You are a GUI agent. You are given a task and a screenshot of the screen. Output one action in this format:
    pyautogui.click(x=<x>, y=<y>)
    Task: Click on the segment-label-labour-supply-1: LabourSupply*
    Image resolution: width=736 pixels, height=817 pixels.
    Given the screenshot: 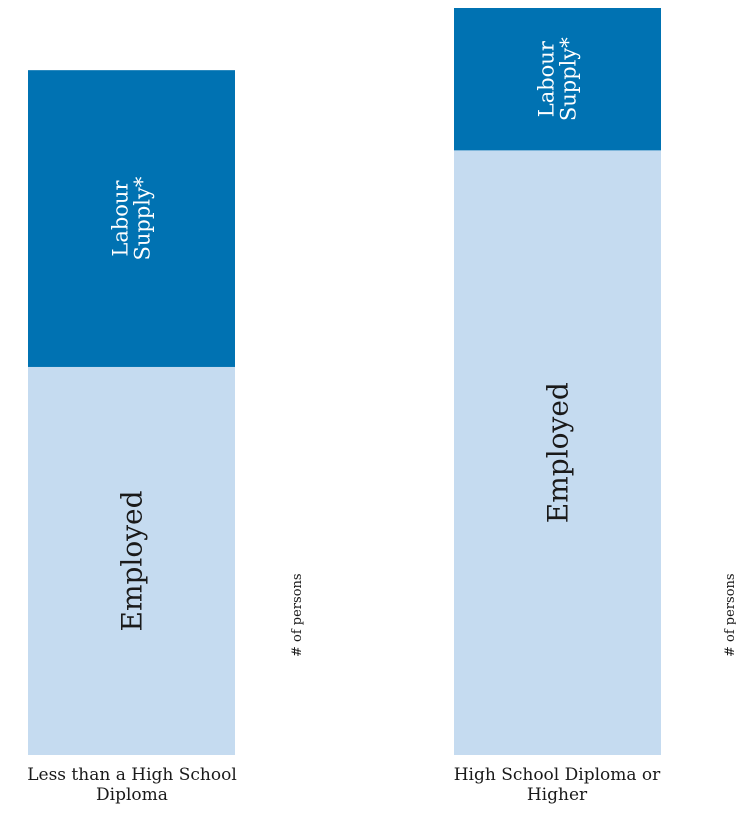 What is the action you would take?
    pyautogui.click(x=557, y=79)
    